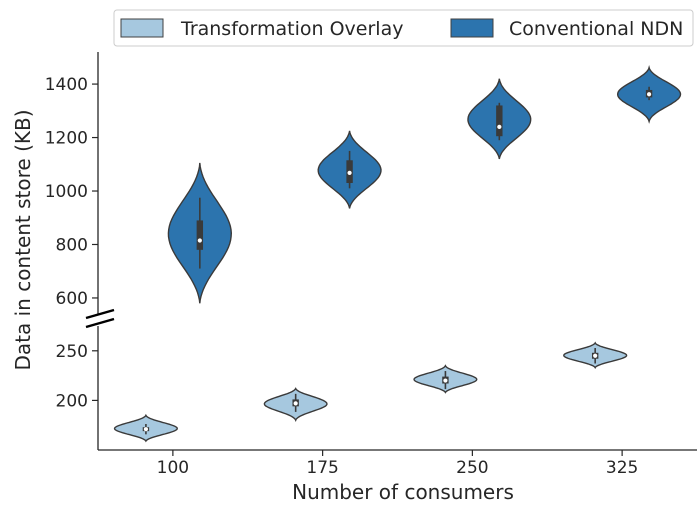 The height and width of the screenshot is (505, 697). What do you see at coordinates (291, 29) in the screenshot?
I see `legend-label-transformation-overlay: Transformation Overlay` at bounding box center [291, 29].